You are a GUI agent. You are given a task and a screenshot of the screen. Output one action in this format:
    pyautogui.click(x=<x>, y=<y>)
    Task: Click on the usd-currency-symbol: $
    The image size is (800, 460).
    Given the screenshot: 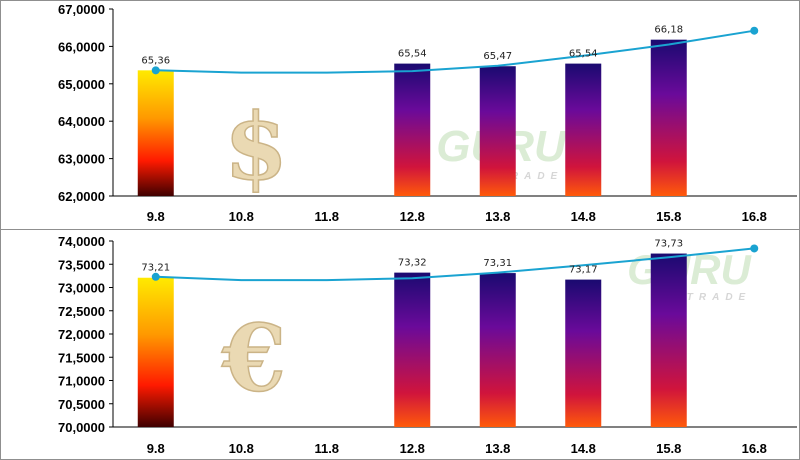 What is the action you would take?
    pyautogui.click(x=256, y=147)
    